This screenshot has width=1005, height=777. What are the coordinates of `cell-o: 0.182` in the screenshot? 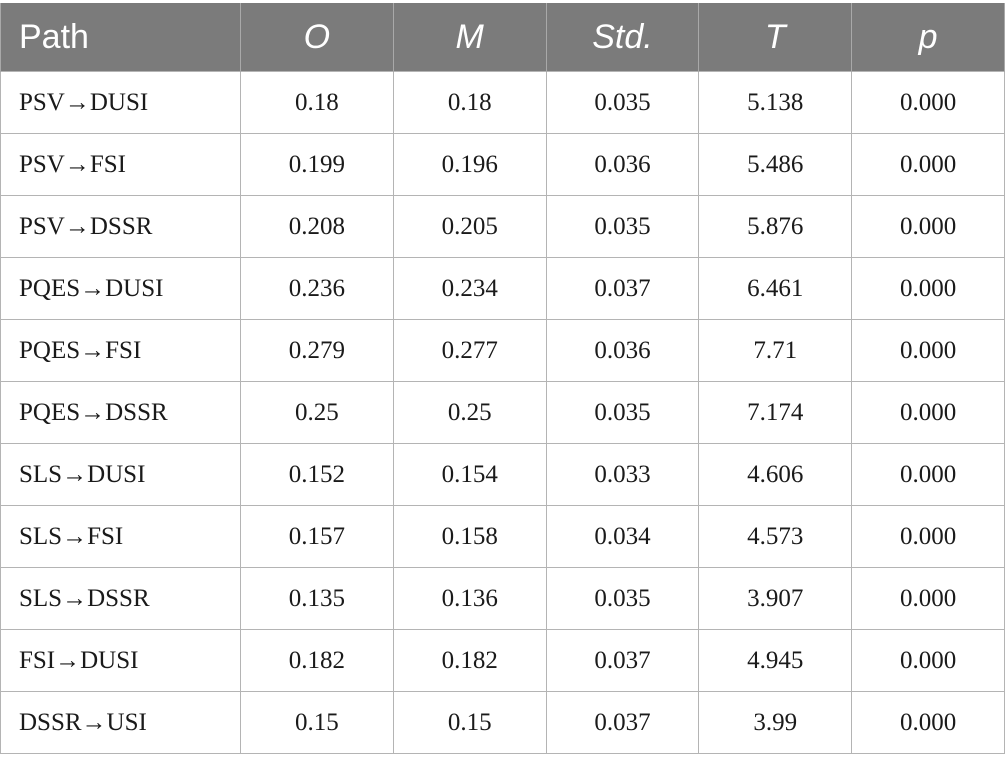 It's located at (317, 660).